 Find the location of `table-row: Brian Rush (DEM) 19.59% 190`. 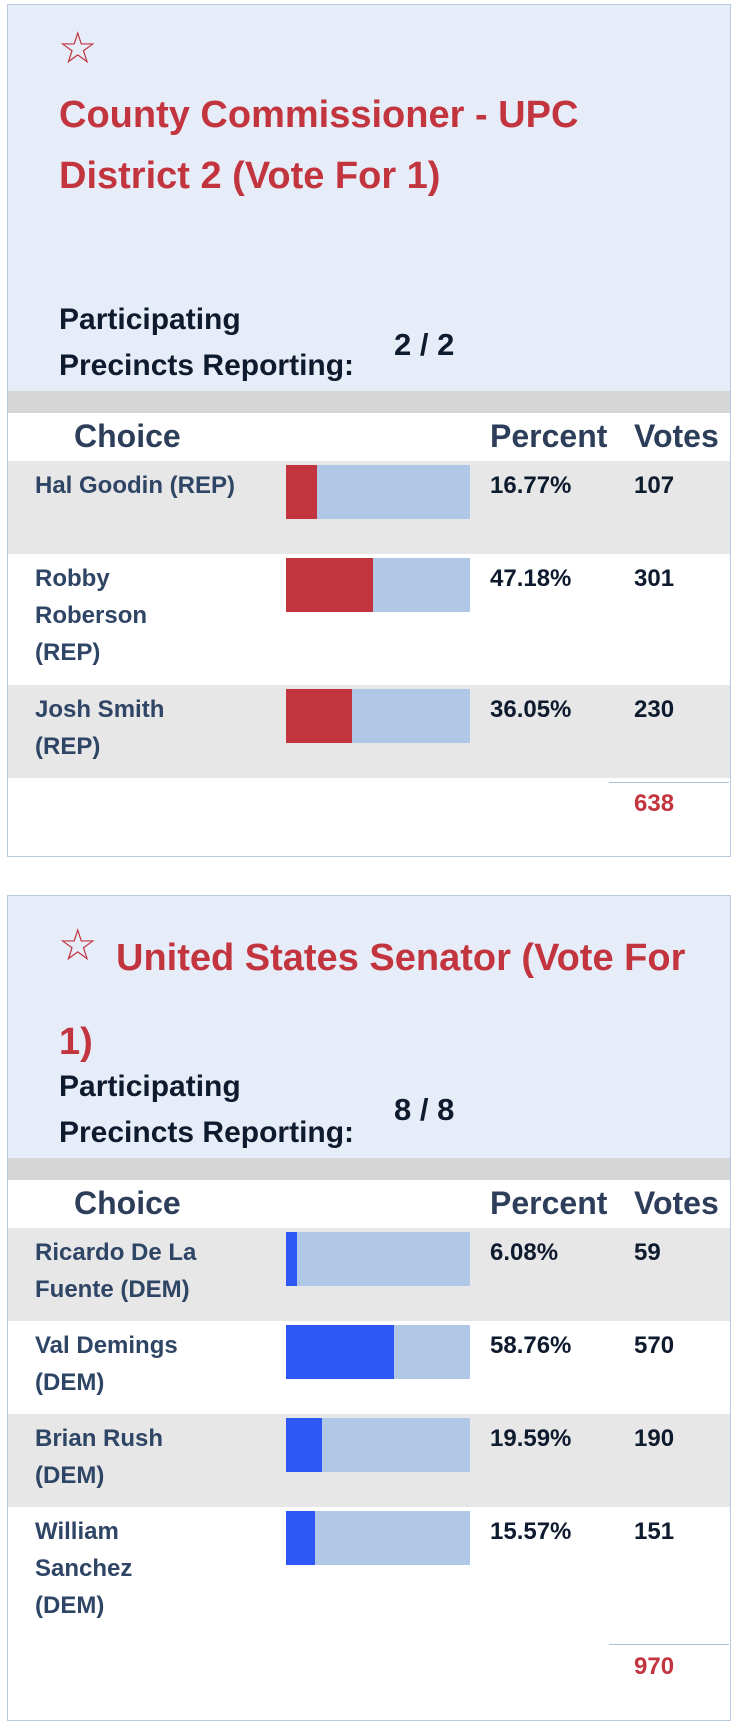

table-row: Brian Rush (DEM) 19.59% 190 is located at coordinates (369, 1460).